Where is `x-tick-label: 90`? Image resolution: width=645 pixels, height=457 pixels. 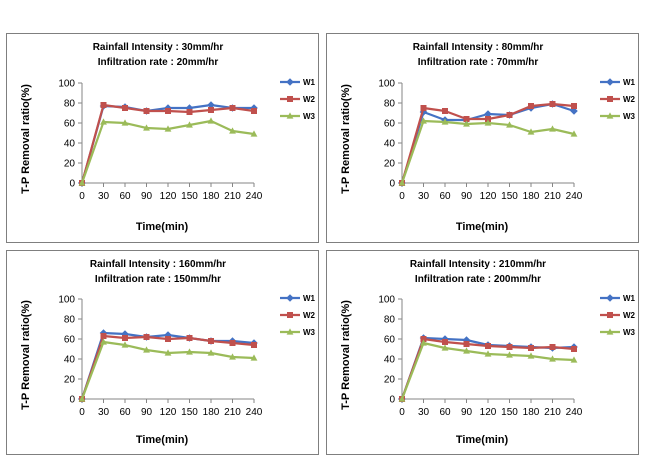
x-tick-label: 90 is located at coordinates (147, 196).